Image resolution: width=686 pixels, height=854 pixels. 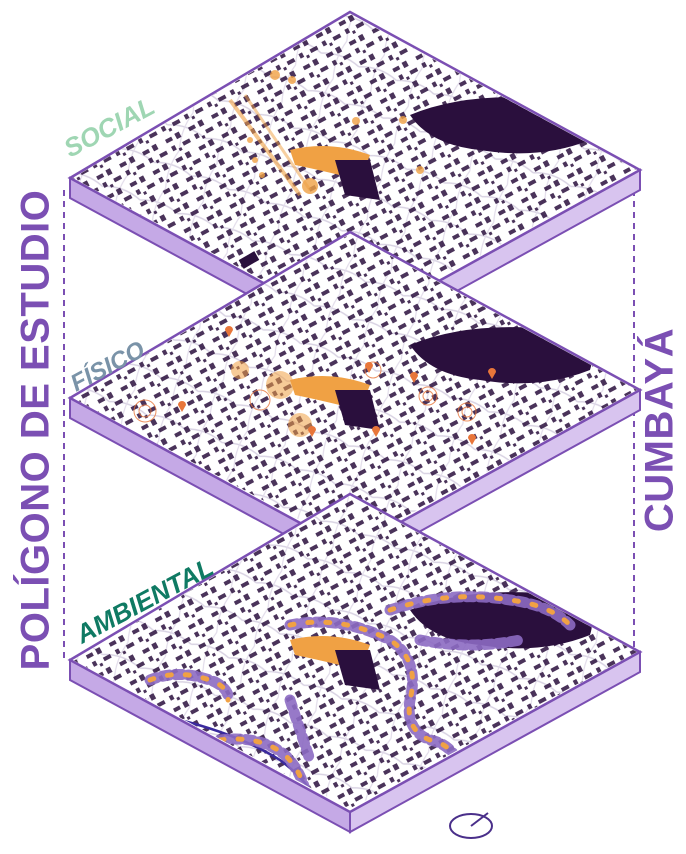 What do you see at coordinates (471, 825) in the screenshot?
I see `north-arrow-icon` at bounding box center [471, 825].